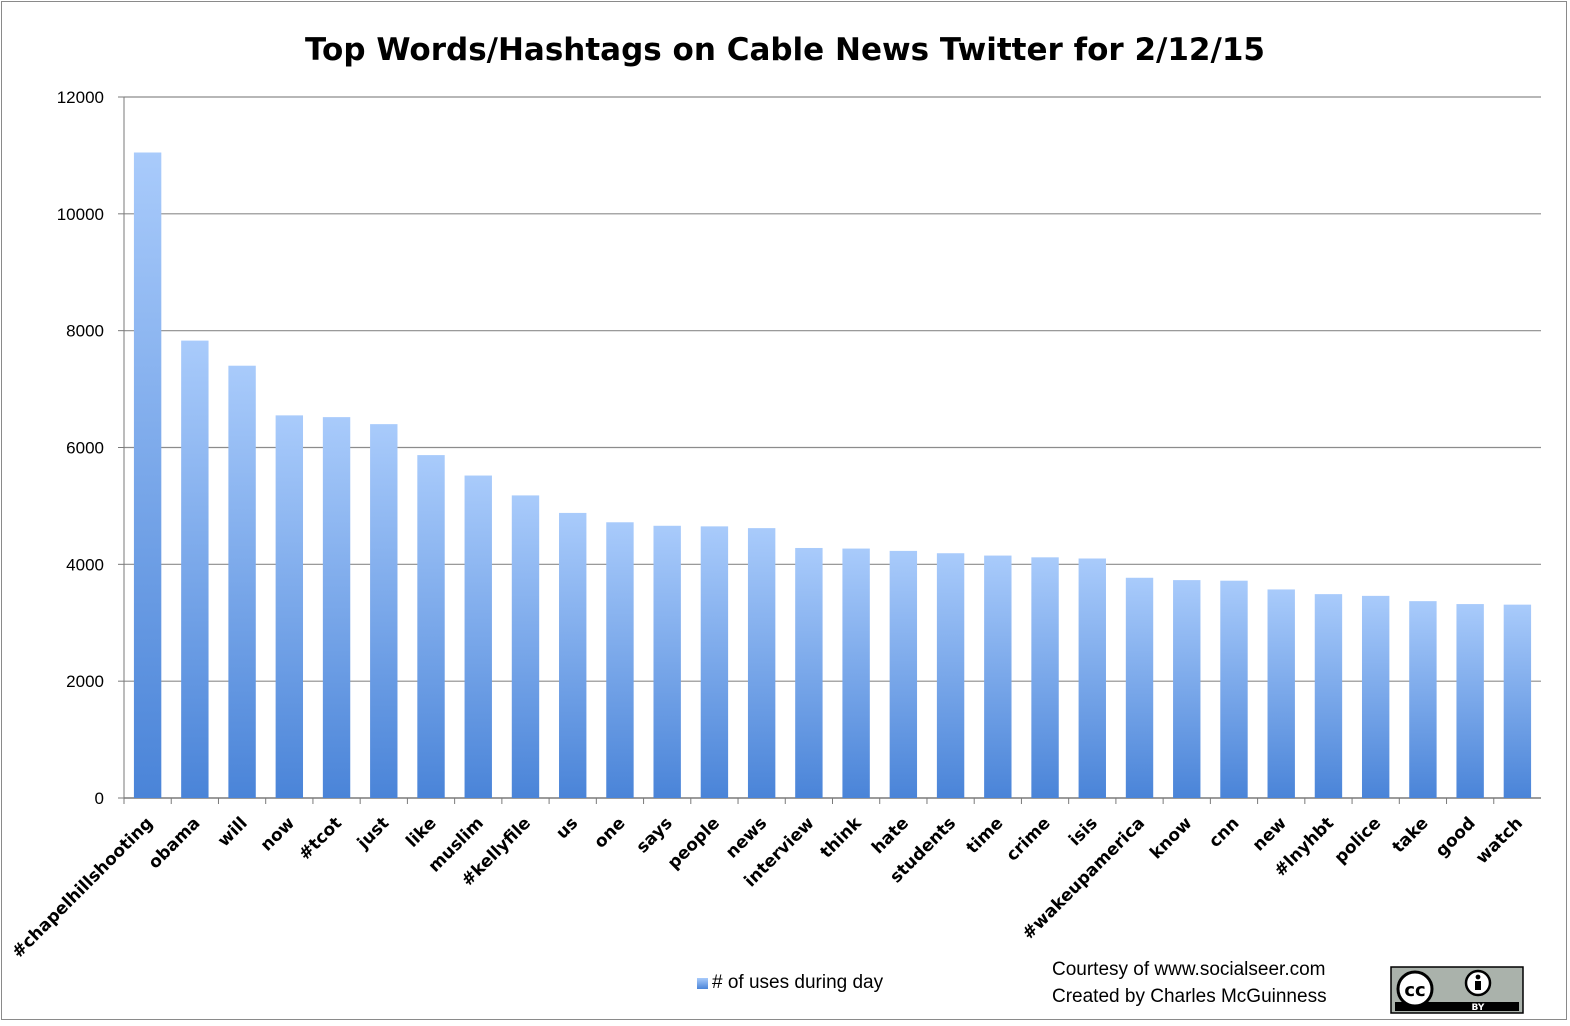 The height and width of the screenshot is (1026, 1570). What do you see at coordinates (702, 983) in the screenshot?
I see `legend-swatch` at bounding box center [702, 983].